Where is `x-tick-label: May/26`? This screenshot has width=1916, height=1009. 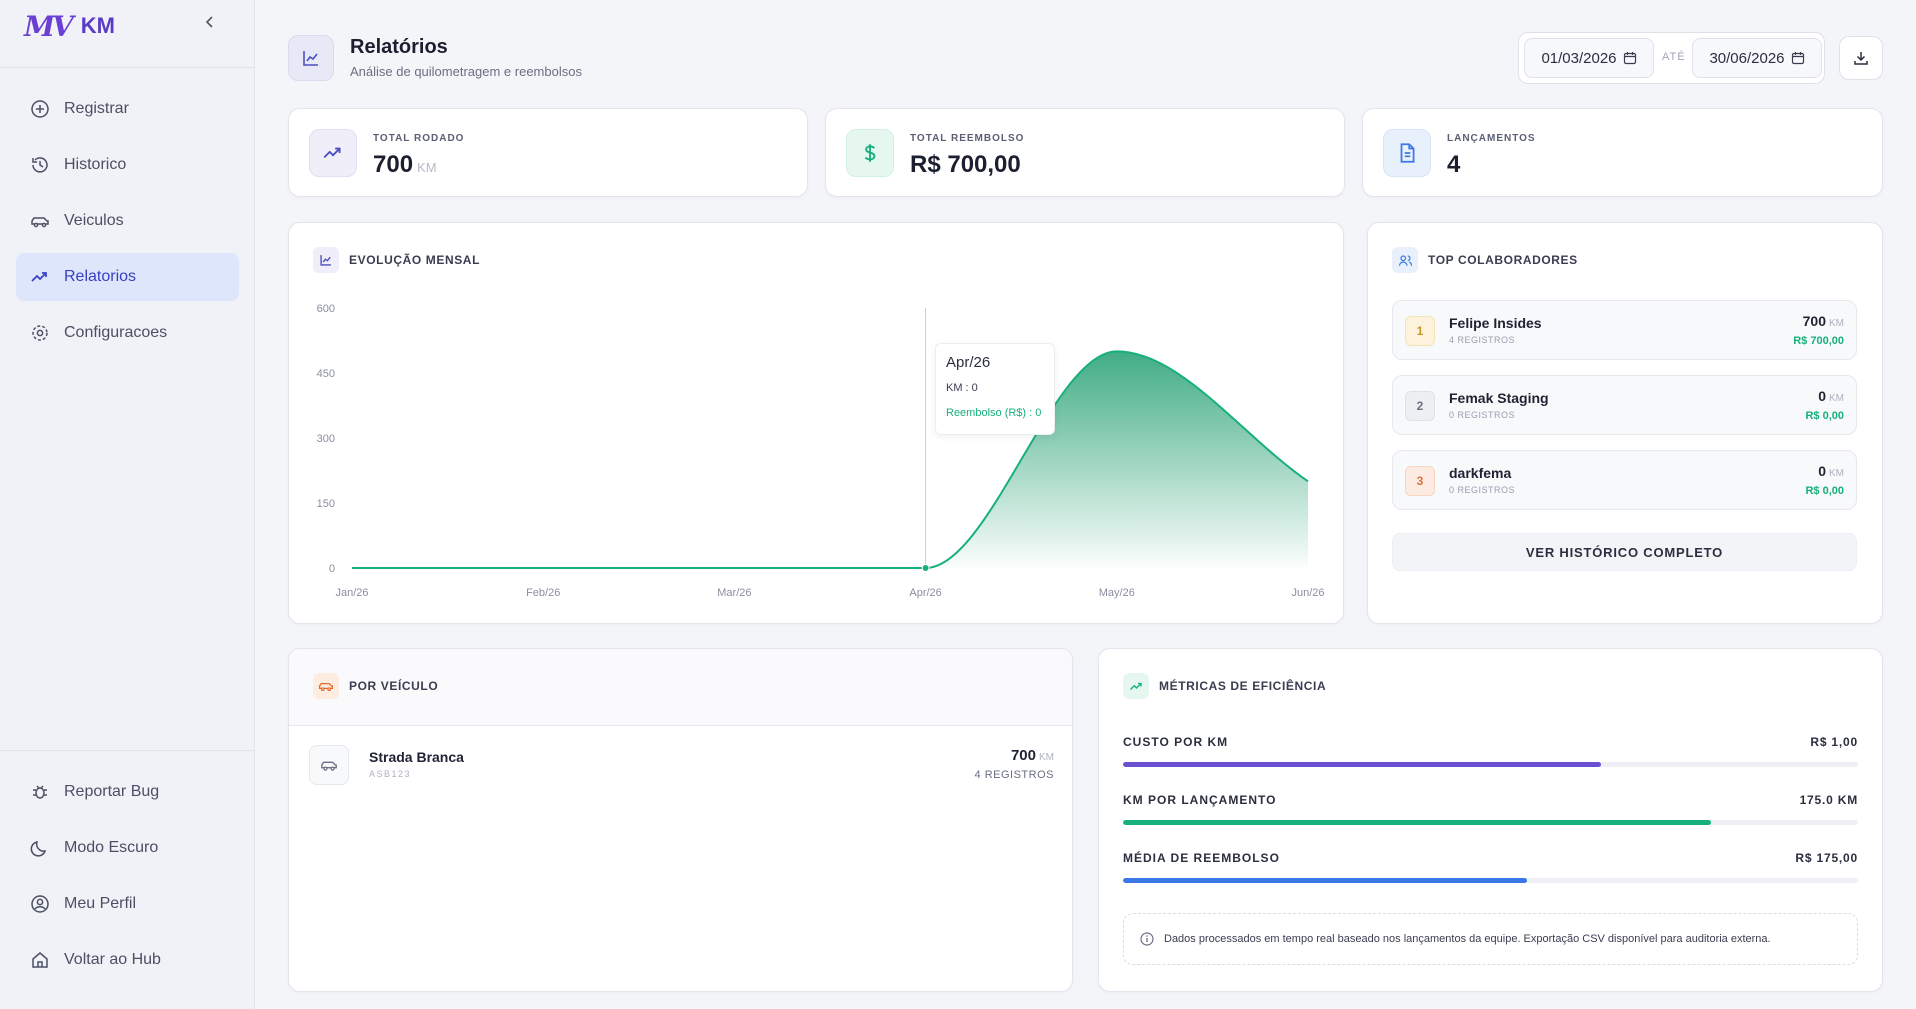
x-tick-label: May/26 is located at coordinates (1117, 593).